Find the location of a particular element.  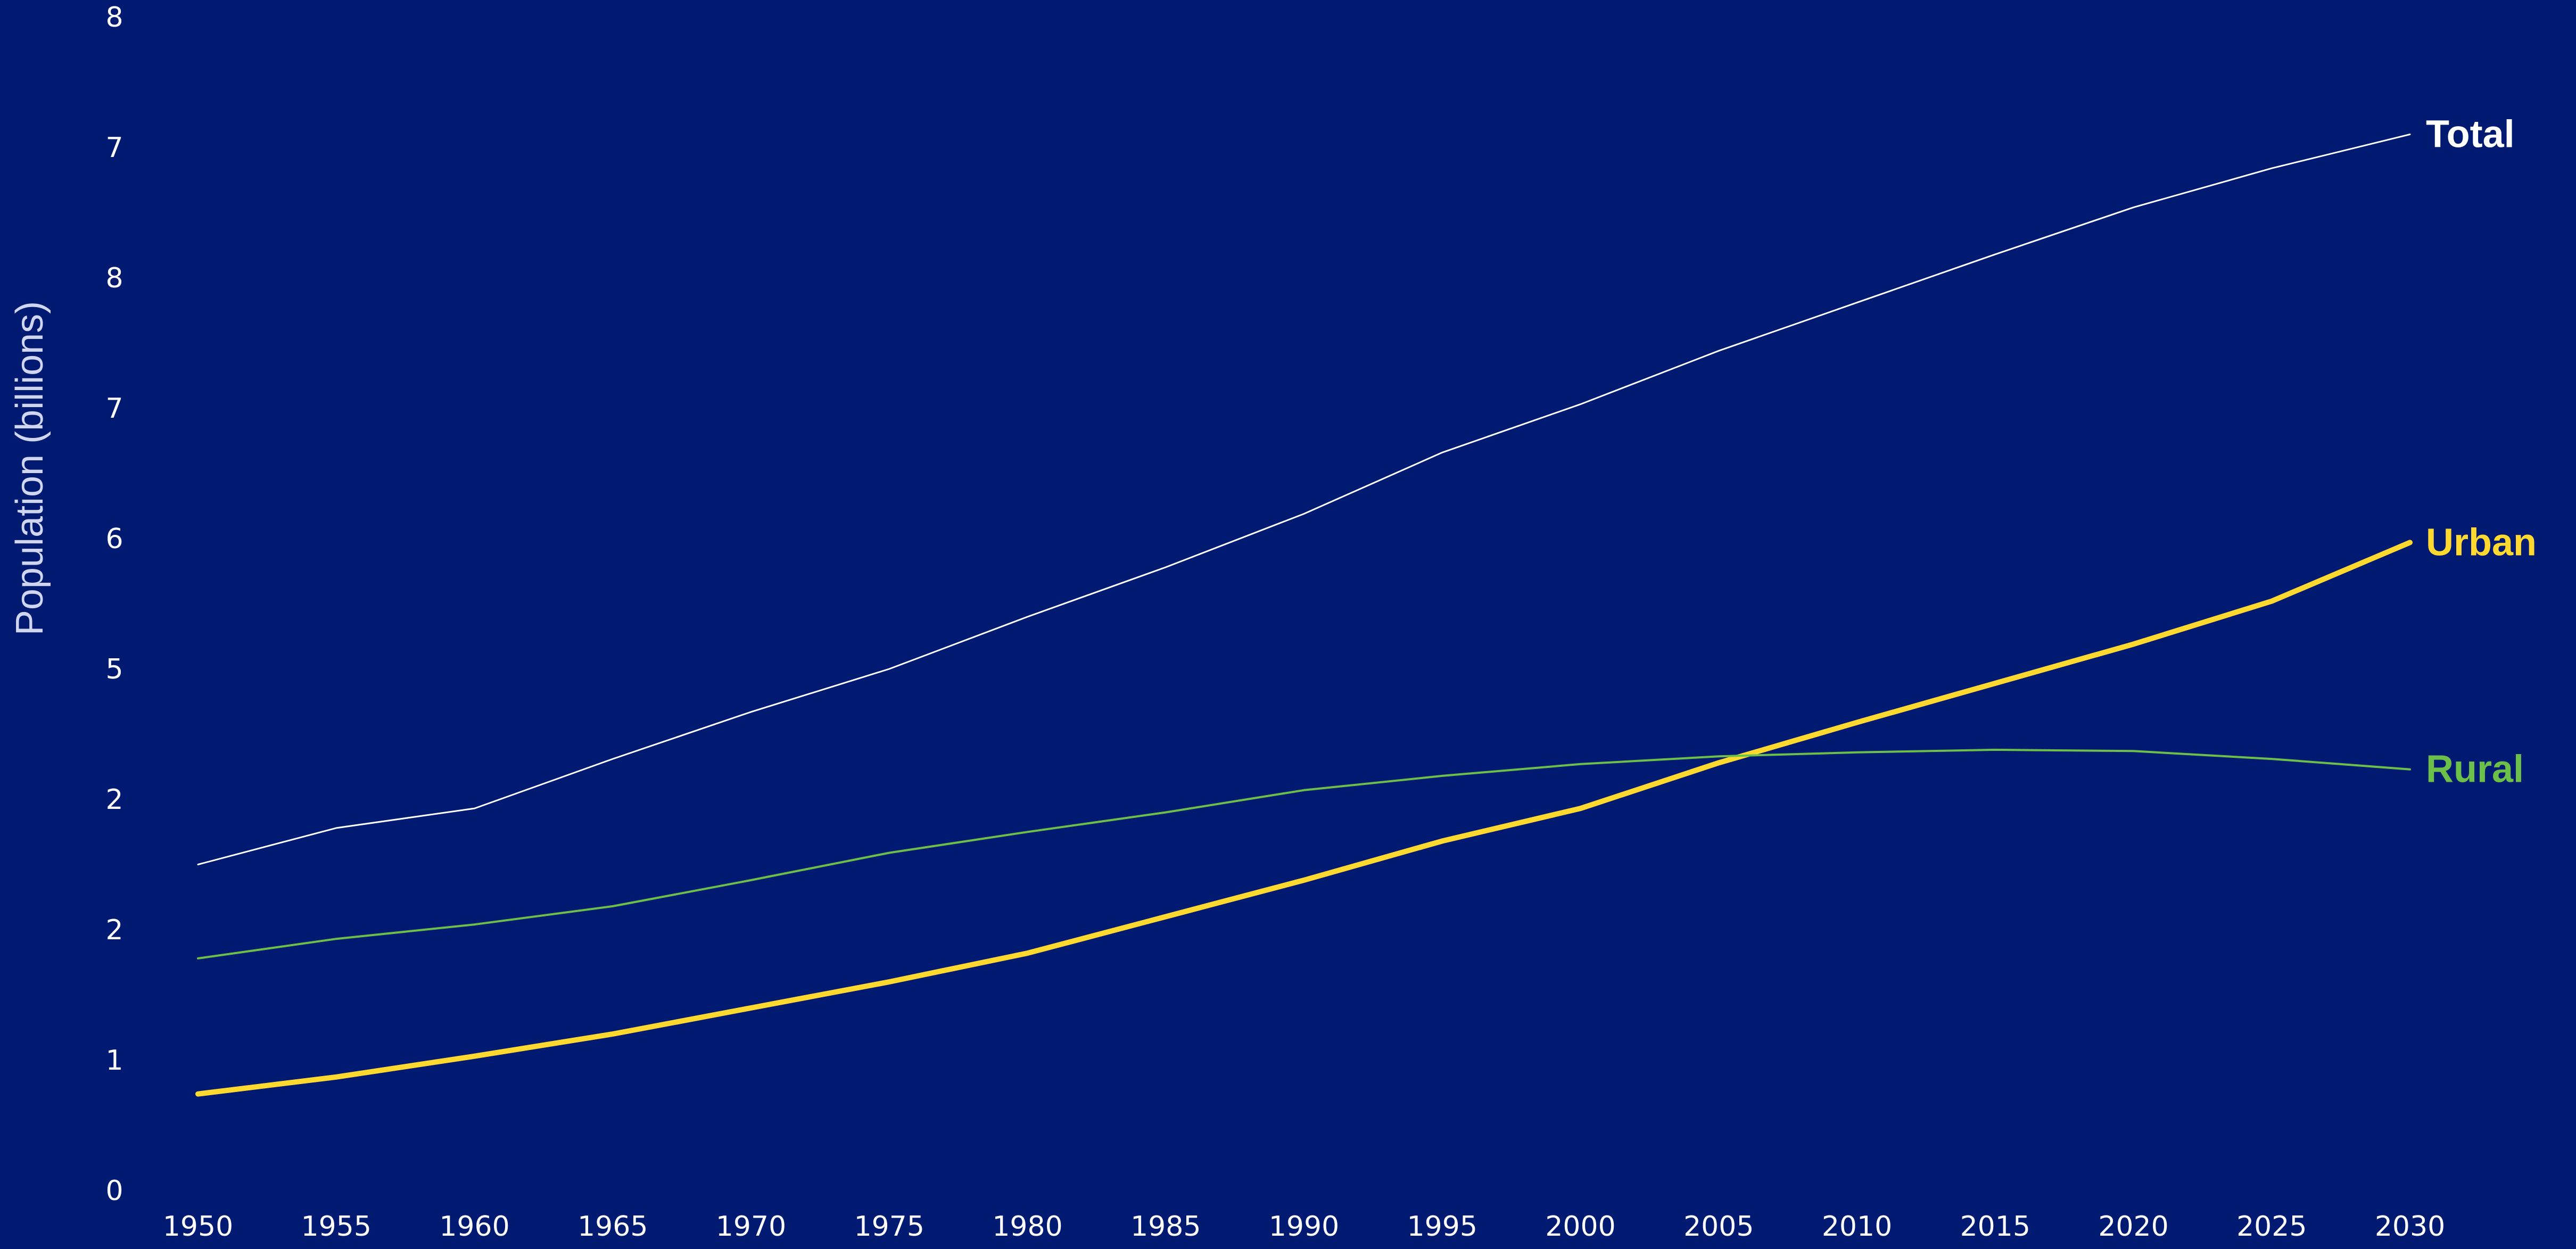

x-tick-label: 1950 is located at coordinates (198, 1227).